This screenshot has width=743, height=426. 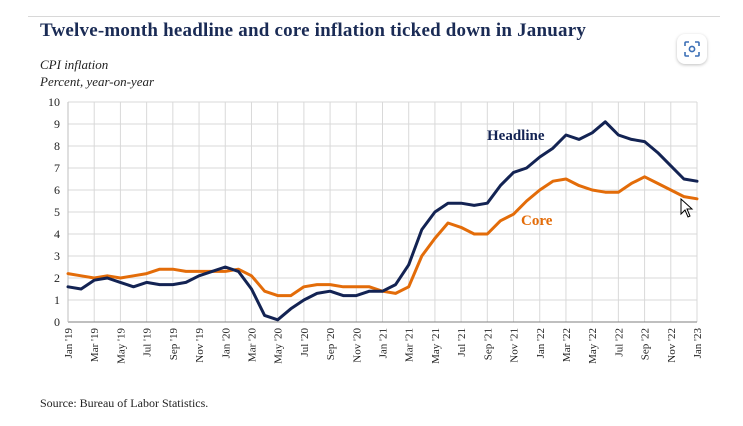 I want to click on image-search-icon, so click(x=692, y=49).